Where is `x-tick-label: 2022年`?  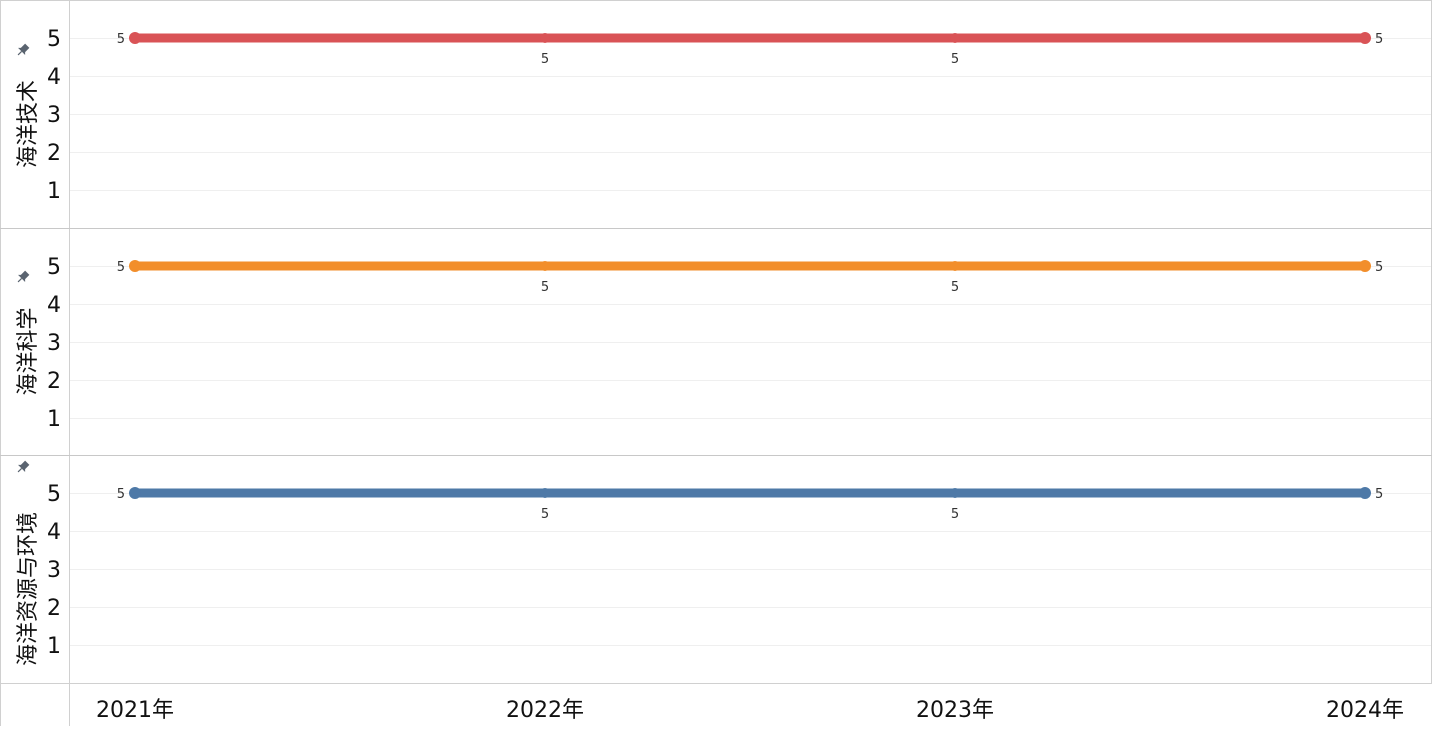 x-tick-label: 2022年 is located at coordinates (545, 710).